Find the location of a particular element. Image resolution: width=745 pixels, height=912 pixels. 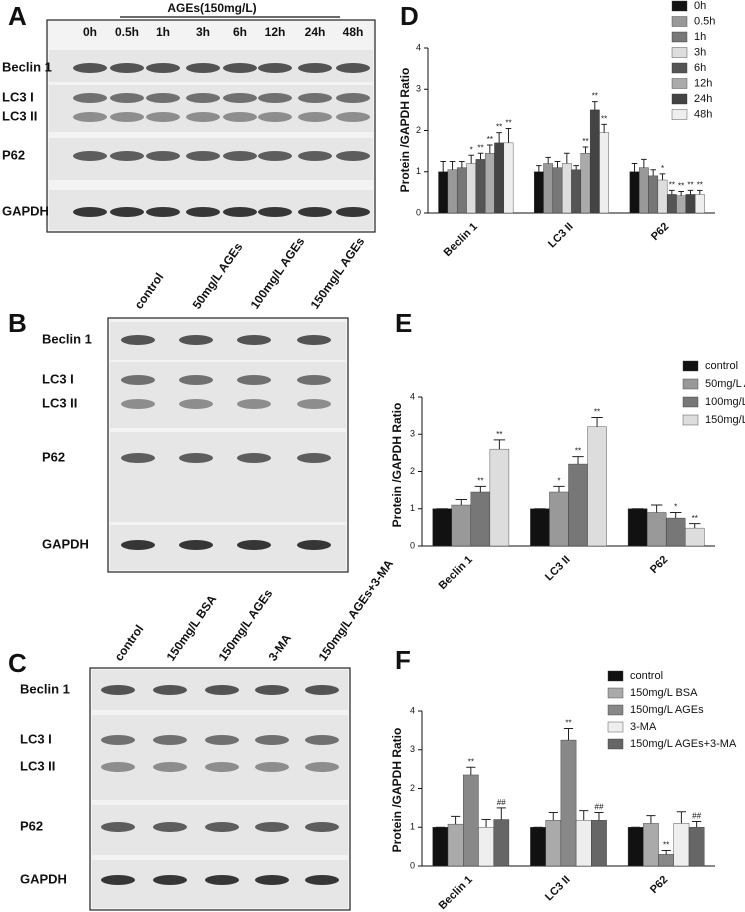

significance-label: ## is located at coordinates (696, 816).